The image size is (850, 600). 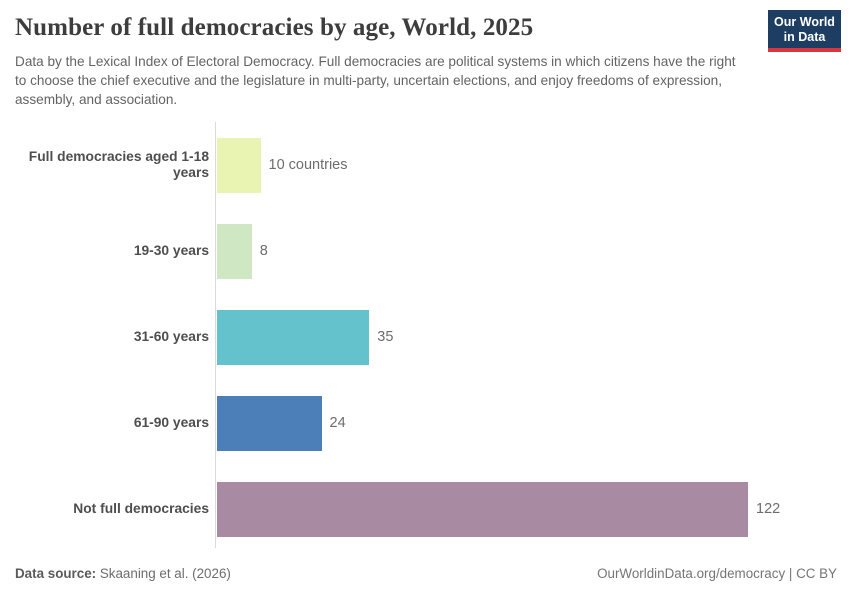 What do you see at coordinates (163, 573) in the screenshot?
I see `data-source-value: Skaaning et al. (2026)` at bounding box center [163, 573].